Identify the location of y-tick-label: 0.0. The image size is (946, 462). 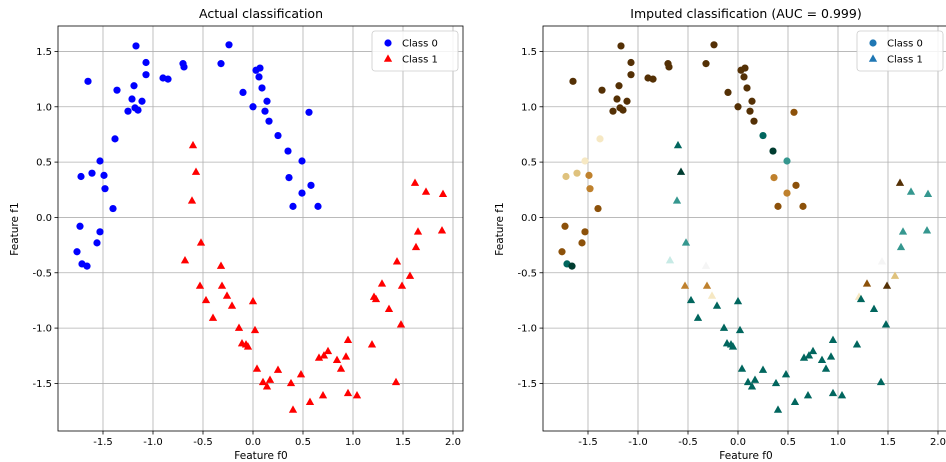
(529, 218).